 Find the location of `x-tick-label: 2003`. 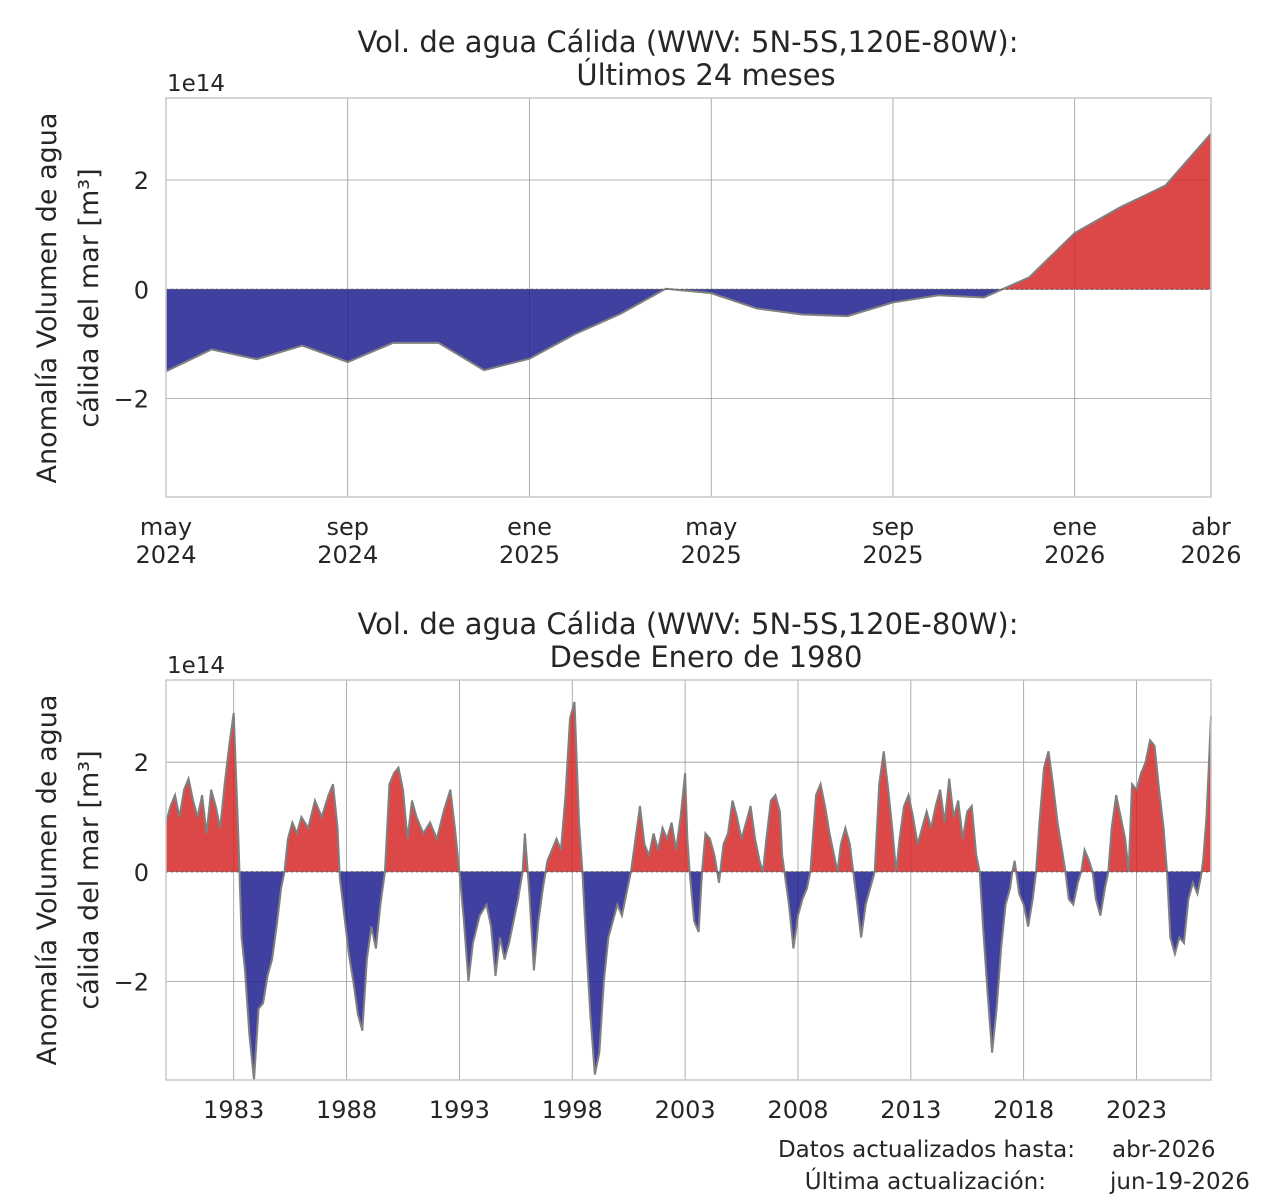

x-tick-label: 2003 is located at coordinates (685, 1110).